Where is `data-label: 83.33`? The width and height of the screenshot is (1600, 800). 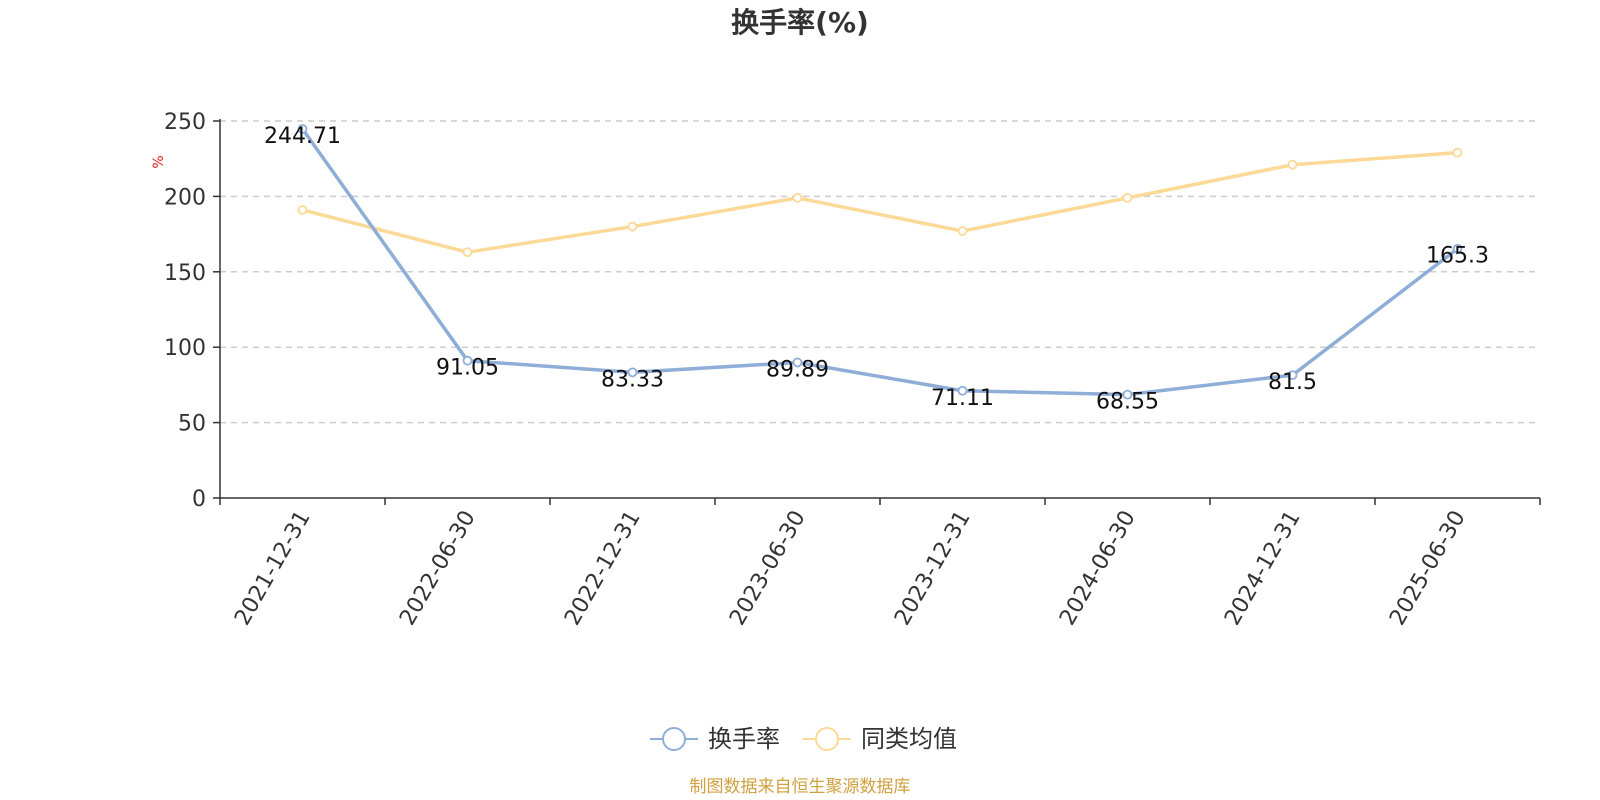 data-label: 83.33 is located at coordinates (632, 379).